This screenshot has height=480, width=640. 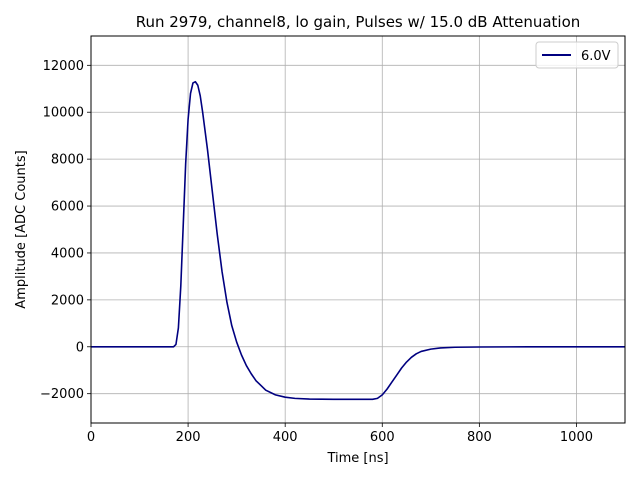 I want to click on x-tick-label: 200, so click(x=188, y=437).